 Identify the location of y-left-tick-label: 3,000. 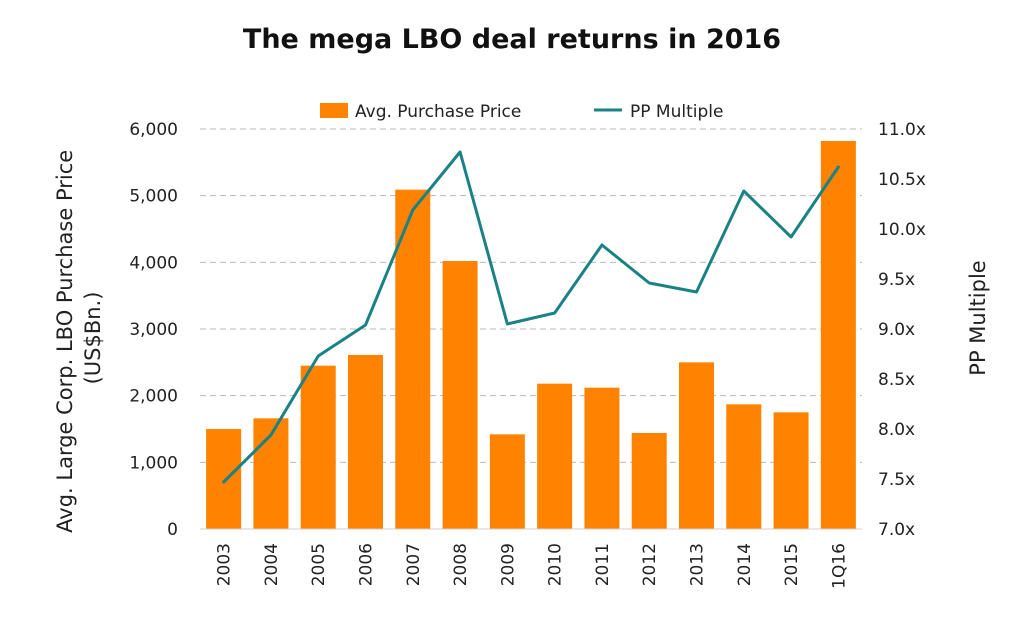
(153, 330).